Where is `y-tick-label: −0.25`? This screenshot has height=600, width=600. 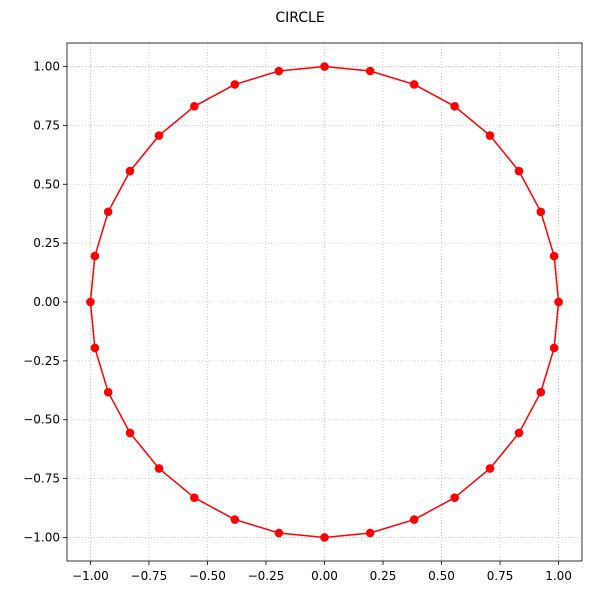
y-tick-label: −0.25 is located at coordinates (41, 361).